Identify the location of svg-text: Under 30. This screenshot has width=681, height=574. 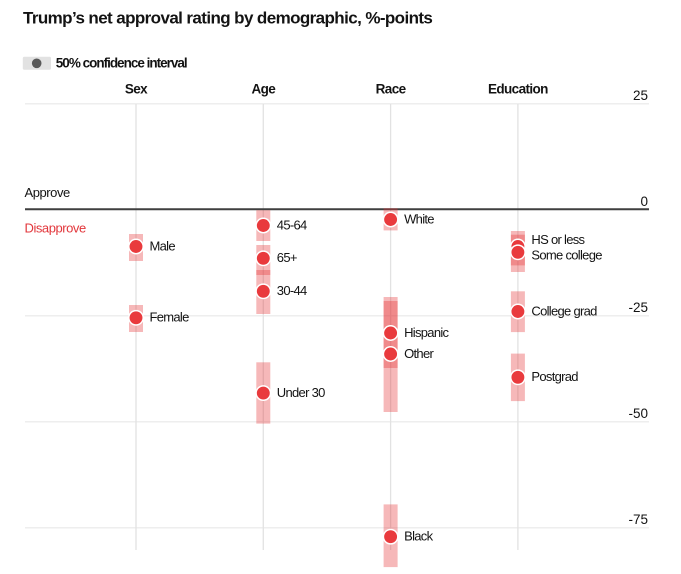
(301, 392).